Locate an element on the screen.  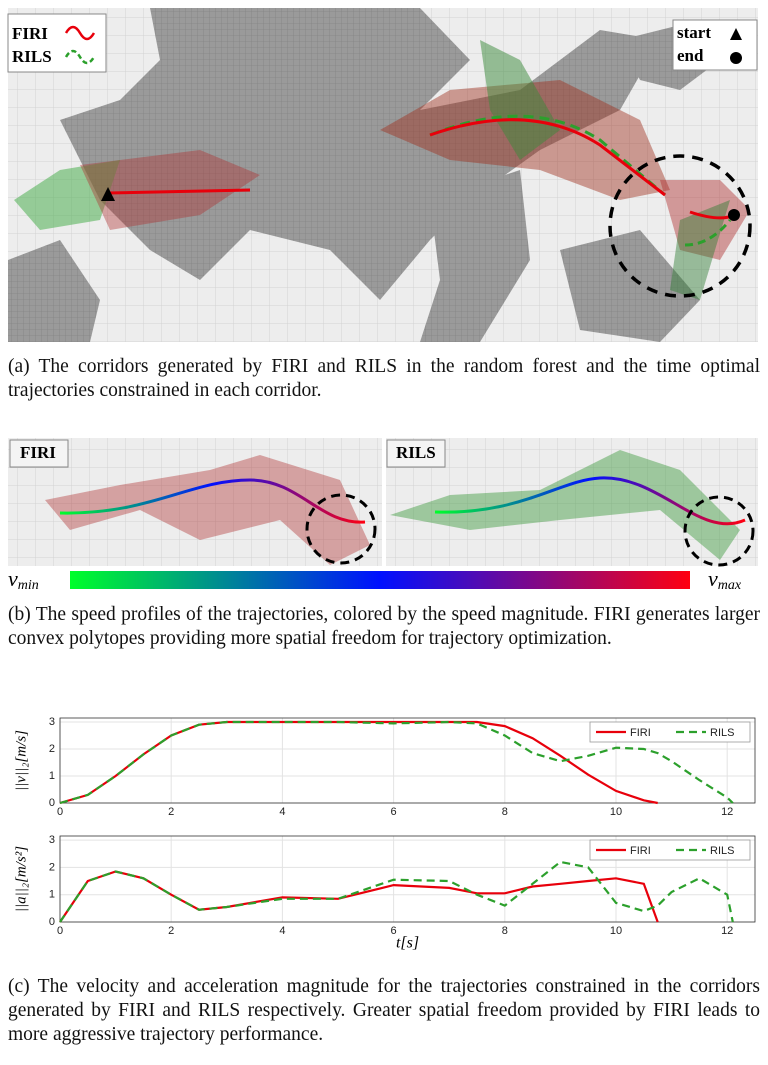
panel-b-images is located at coordinates (383, 513).